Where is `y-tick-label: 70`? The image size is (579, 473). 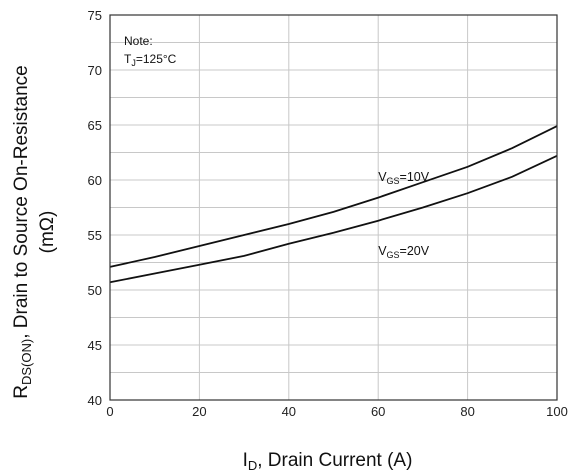
y-tick-label: 70 is located at coordinates (95, 70).